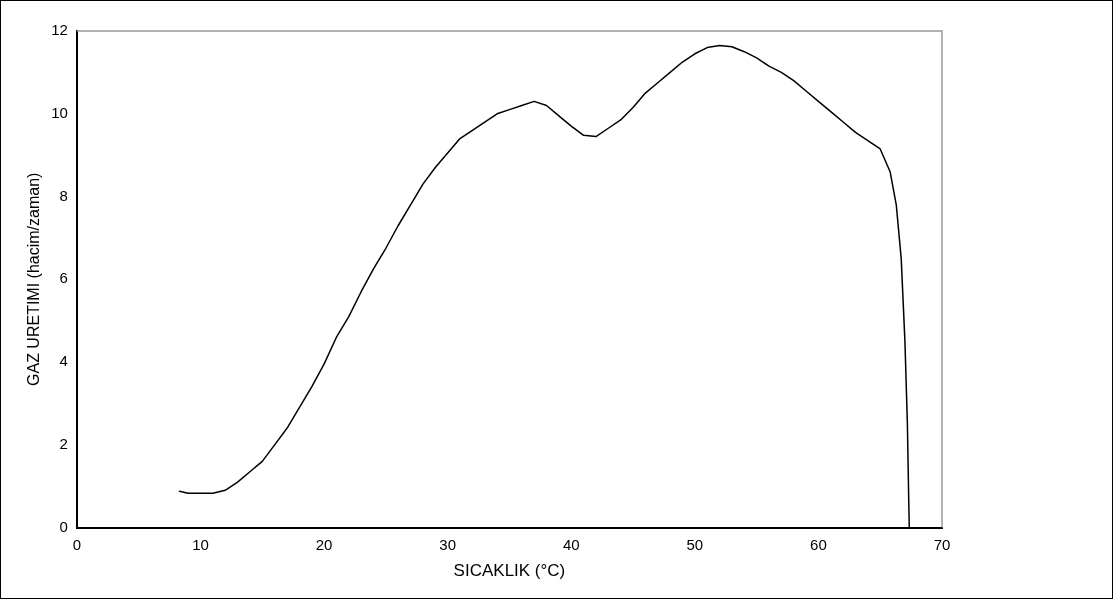 The width and height of the screenshot is (1113, 599). I want to click on y-tick-label: 2, so click(63, 443).